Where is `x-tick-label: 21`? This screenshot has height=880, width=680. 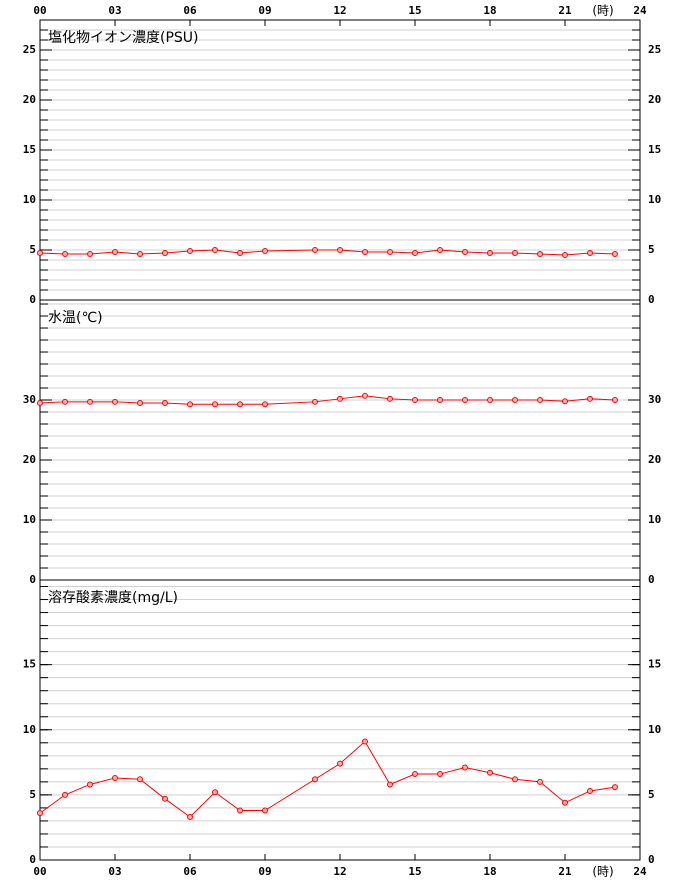
x-tick-label: 21 is located at coordinates (565, 10).